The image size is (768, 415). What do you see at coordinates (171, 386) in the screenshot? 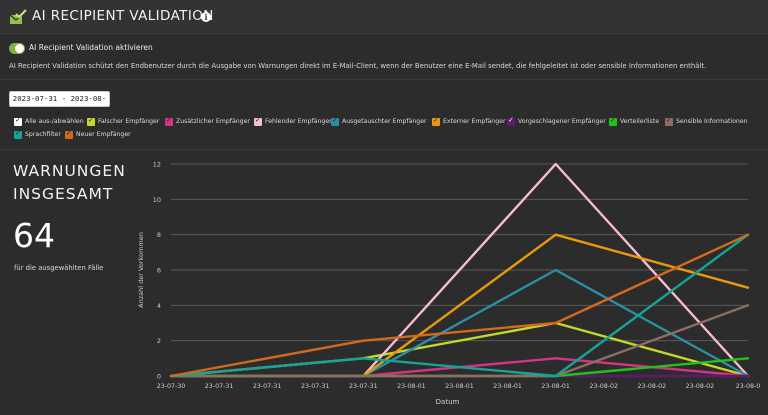
I see `x-tick-label: 23-07-30` at bounding box center [171, 386].